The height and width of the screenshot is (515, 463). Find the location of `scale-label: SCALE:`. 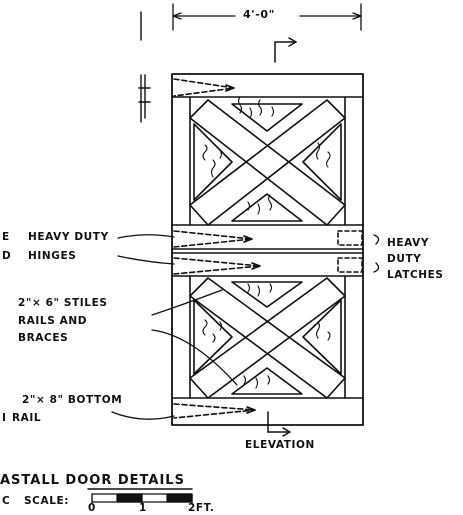

scale-label: SCALE: is located at coordinates (47, 501).